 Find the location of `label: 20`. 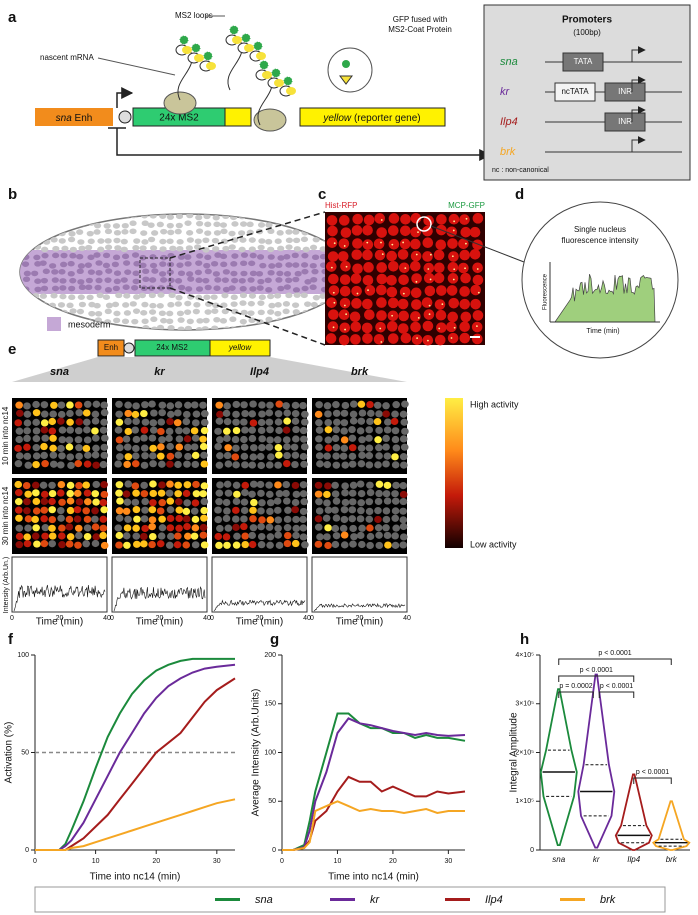

label: 20 is located at coordinates (260, 618).